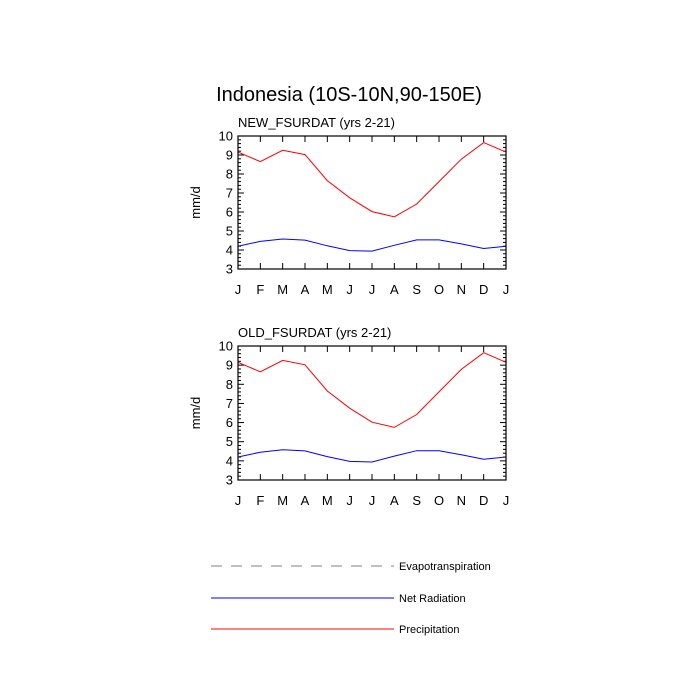 This screenshot has width=700, height=700. What do you see at coordinates (349, 95) in the screenshot?
I see `chart-title: Indonesia (10S-10N,90-150E)` at bounding box center [349, 95].